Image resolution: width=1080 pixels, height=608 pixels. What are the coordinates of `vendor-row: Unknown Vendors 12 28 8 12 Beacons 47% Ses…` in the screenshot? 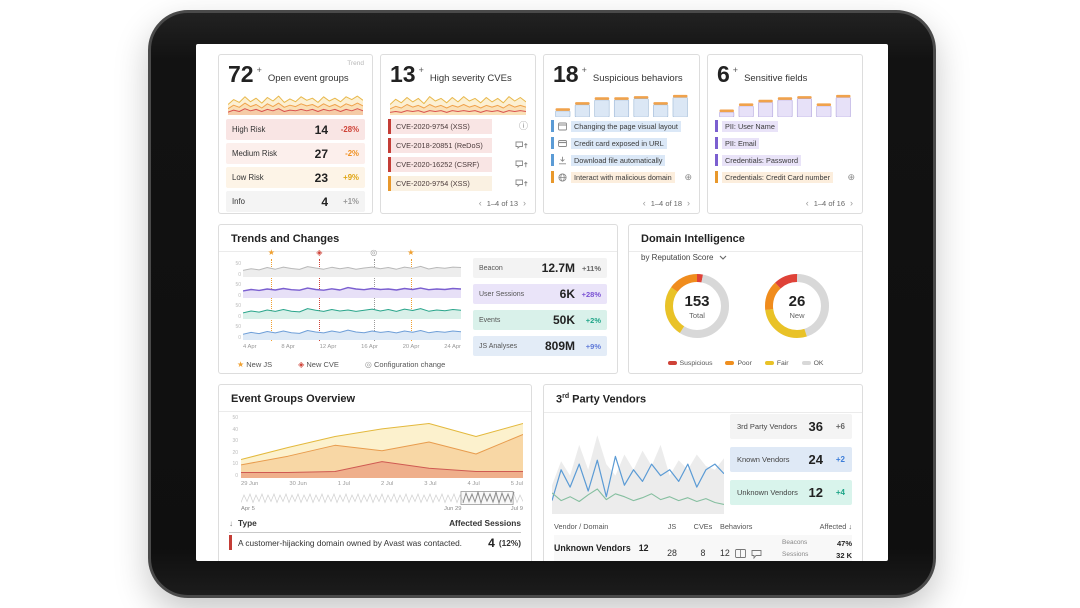 It's located at (703, 548).